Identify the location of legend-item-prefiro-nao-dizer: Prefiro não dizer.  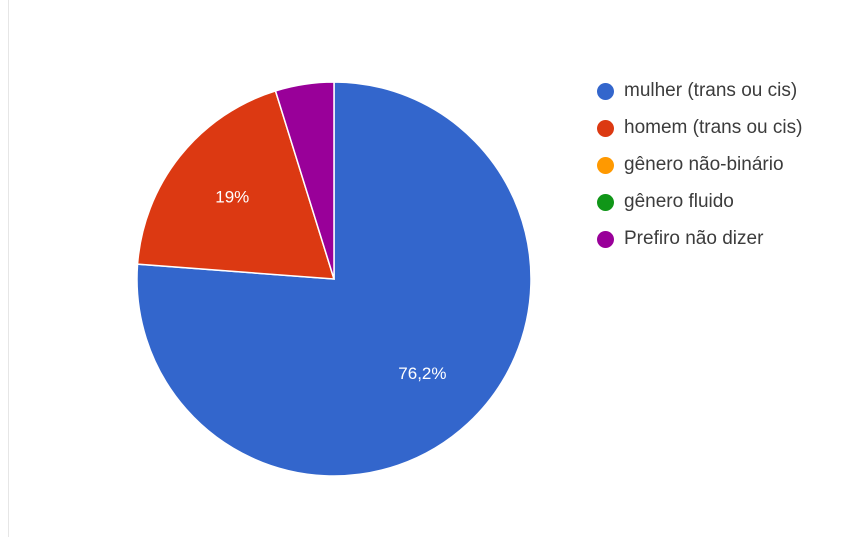
(699, 239).